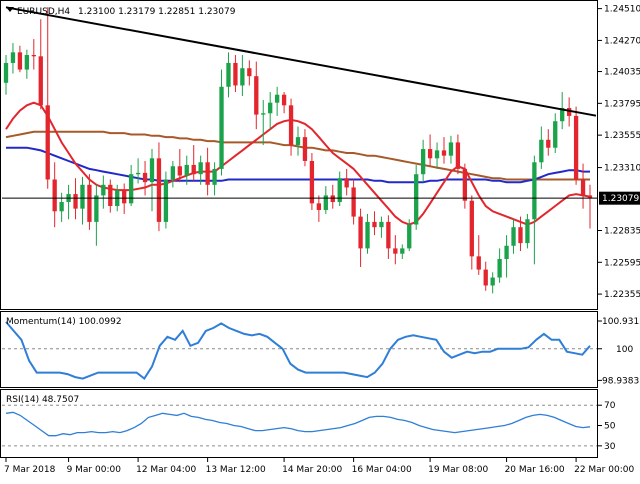  I want to click on current-price-tag: 1.23079, so click(619, 198).